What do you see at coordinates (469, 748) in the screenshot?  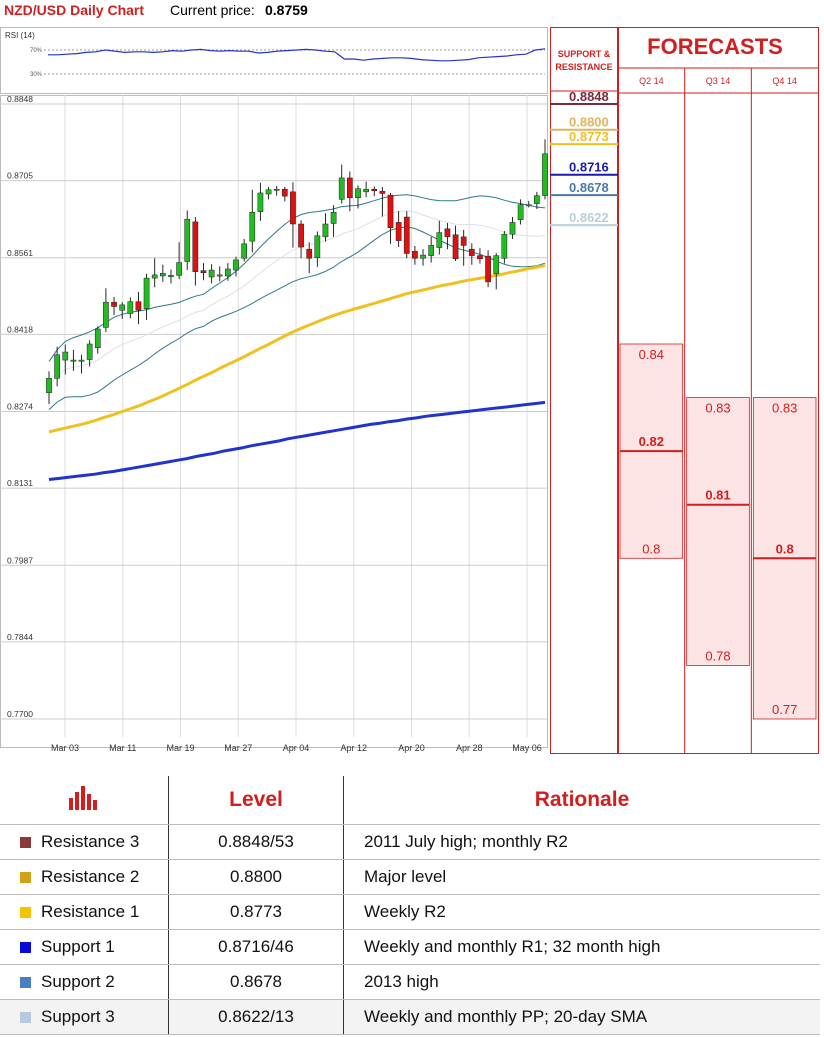 I see `x-tick-label: Apr 28` at bounding box center [469, 748].